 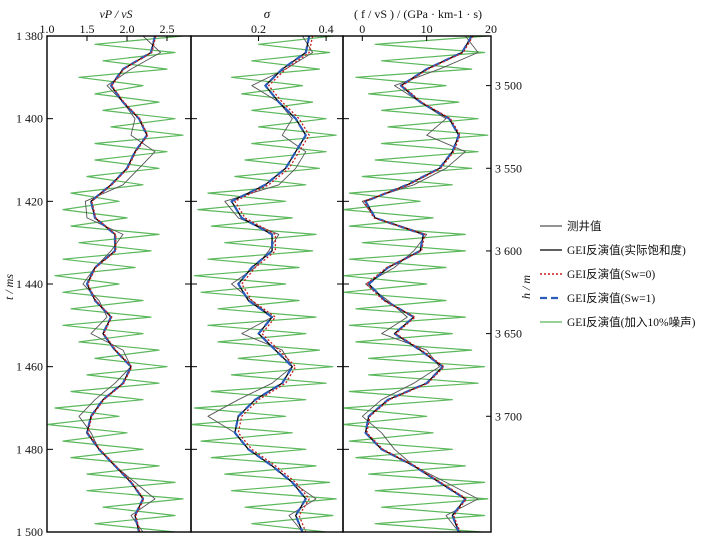 What do you see at coordinates (258, 29) in the screenshot?
I see `track-2-tick-label: 0.2` at bounding box center [258, 29].